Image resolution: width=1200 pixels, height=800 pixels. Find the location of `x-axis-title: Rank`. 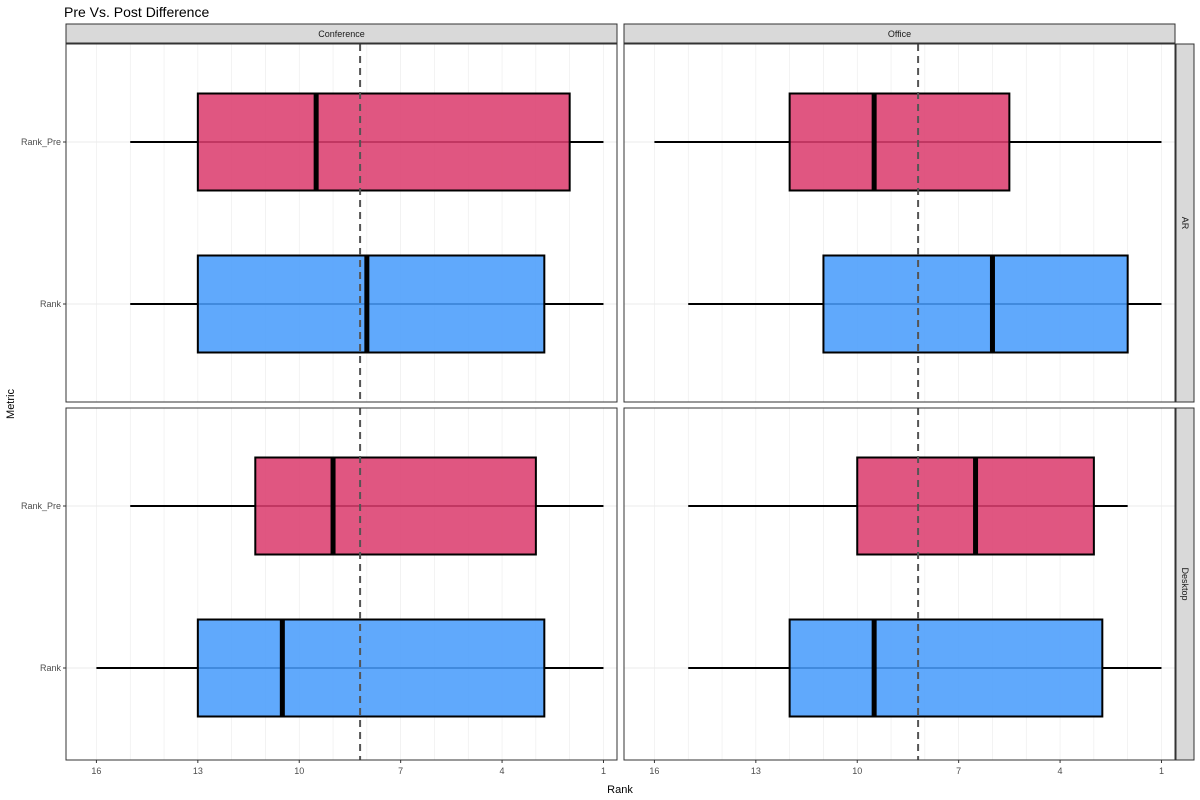

x-axis-title: Rank is located at coordinates (620, 790).